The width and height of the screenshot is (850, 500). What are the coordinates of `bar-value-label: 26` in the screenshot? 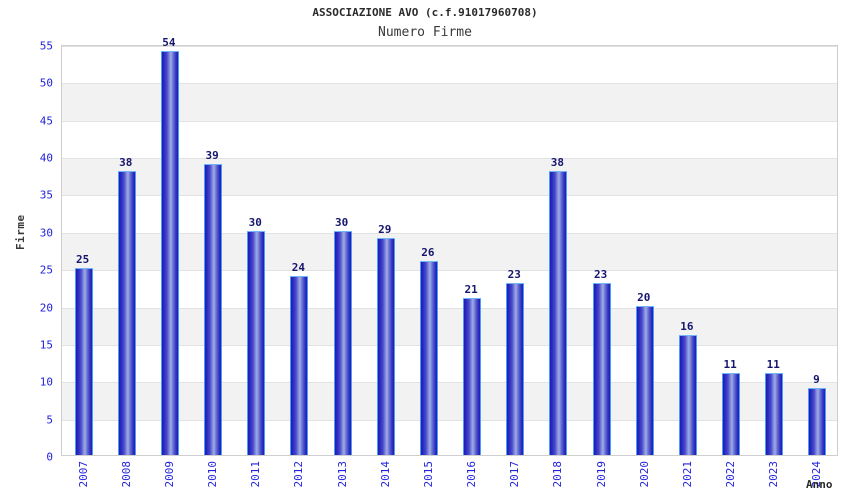 It's located at (428, 252).